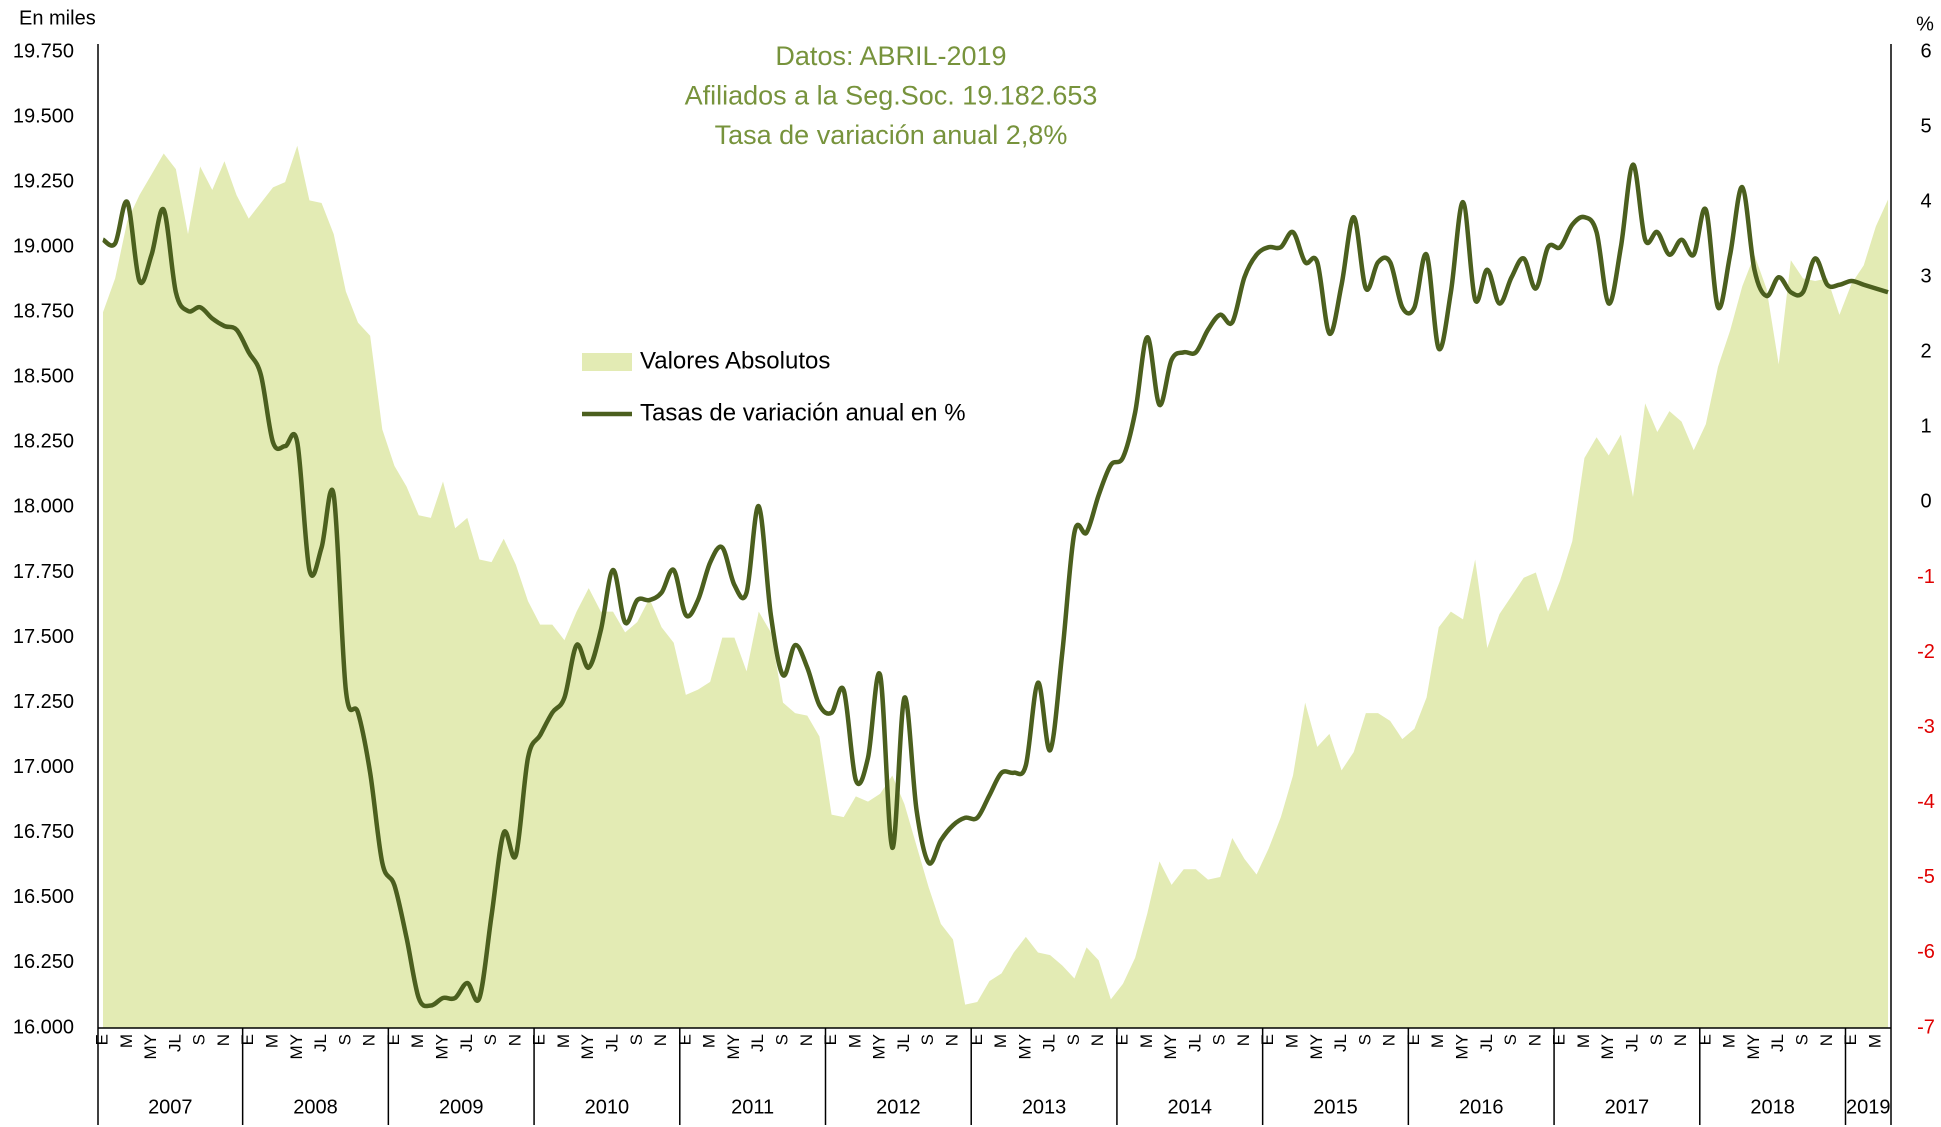 The width and height of the screenshot is (1941, 1127). What do you see at coordinates (461, 1107) in the screenshot?
I see `year-label: 2009` at bounding box center [461, 1107].